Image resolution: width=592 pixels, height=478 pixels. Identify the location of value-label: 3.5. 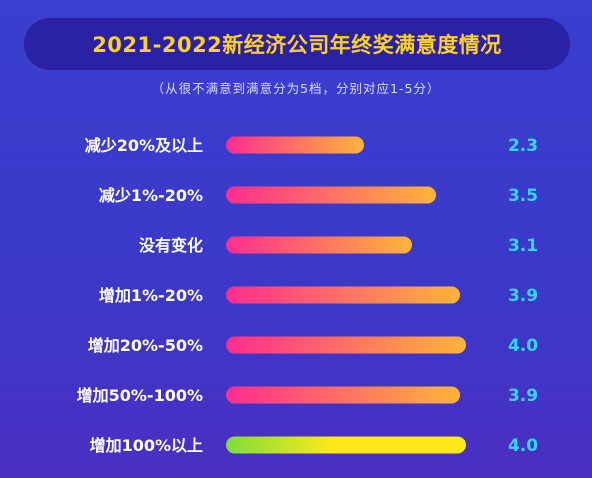
(523, 196).